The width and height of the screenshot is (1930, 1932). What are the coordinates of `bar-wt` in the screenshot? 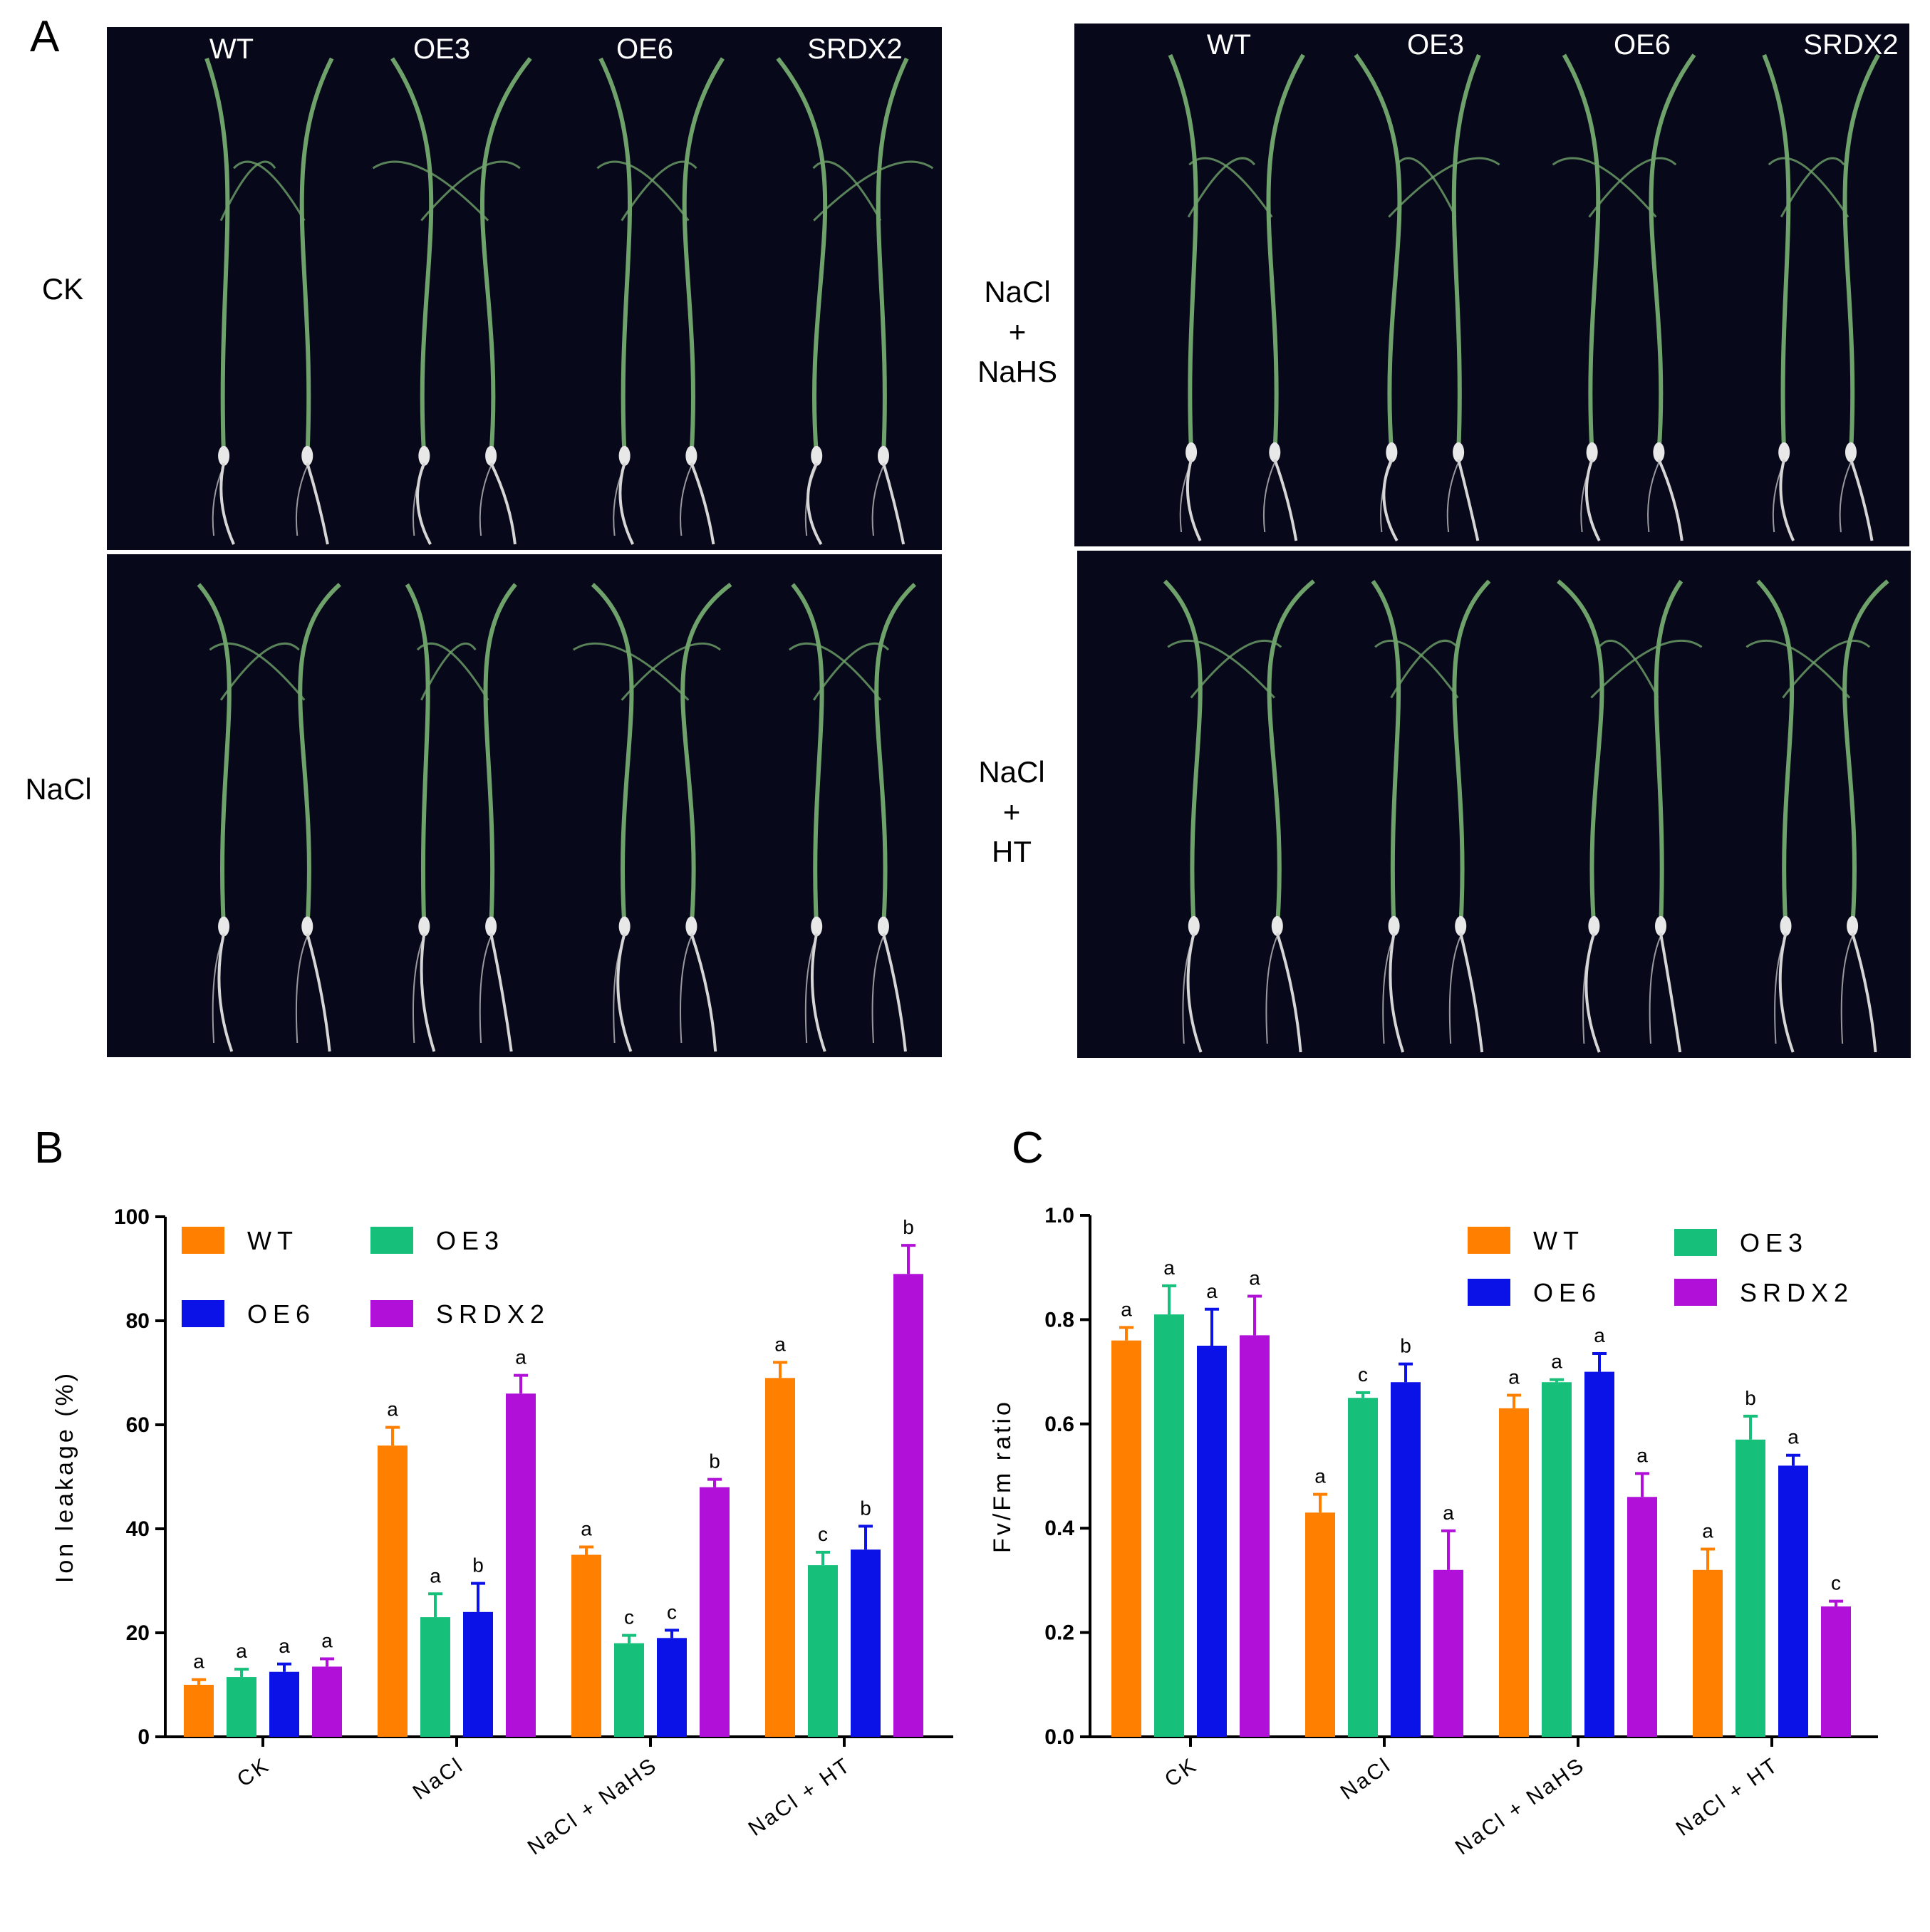 It's located at (393, 1591).